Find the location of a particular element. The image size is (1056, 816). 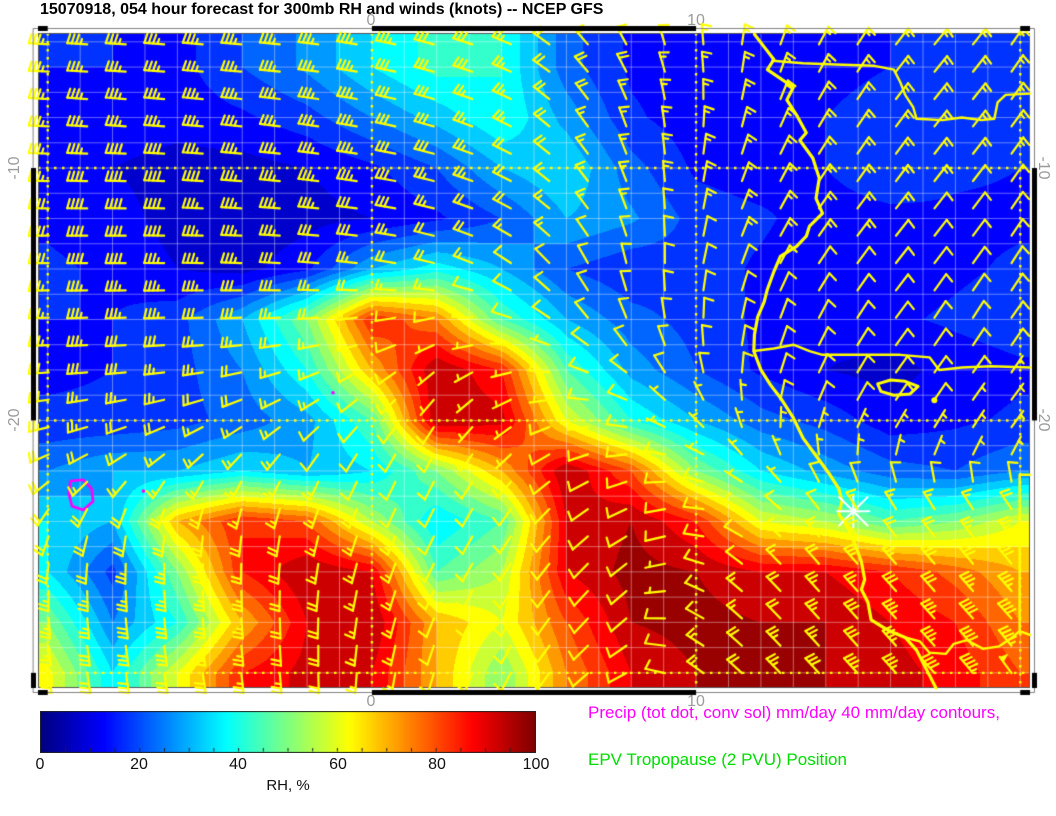

colorbar-tick-0: 0 is located at coordinates (40, 764).